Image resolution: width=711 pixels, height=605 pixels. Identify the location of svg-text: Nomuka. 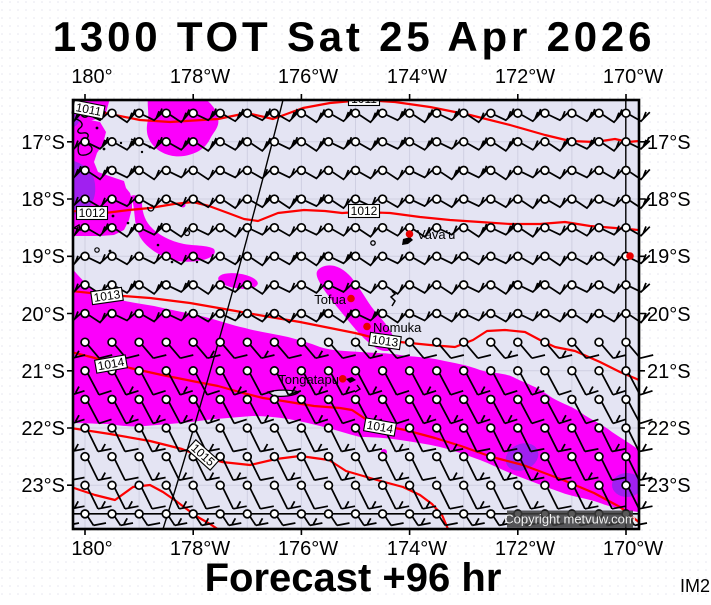
(397, 327).